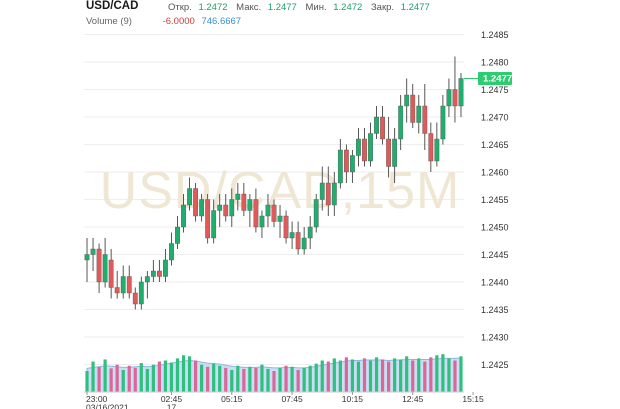 This screenshot has height=409, width=620. Describe the element at coordinates (97, 399) in the screenshot. I see `x-tick-label: 23:00` at that location.